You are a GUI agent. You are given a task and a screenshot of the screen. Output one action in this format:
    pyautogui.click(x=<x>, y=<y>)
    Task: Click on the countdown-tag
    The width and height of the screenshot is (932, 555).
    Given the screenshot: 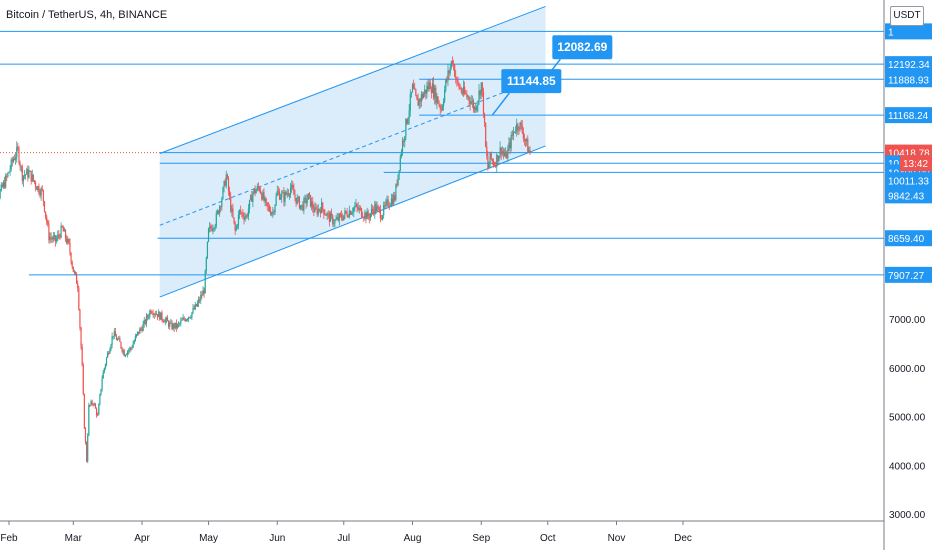 What is the action you would take?
    pyautogui.click(x=916, y=163)
    